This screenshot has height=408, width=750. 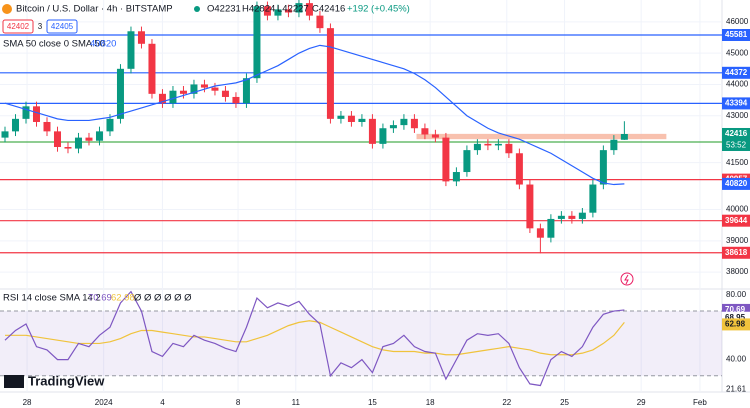 What do you see at coordinates (54, 44) in the screenshot?
I see `sma-label: SMA 50 close 0 SMA 50` at bounding box center [54, 44].